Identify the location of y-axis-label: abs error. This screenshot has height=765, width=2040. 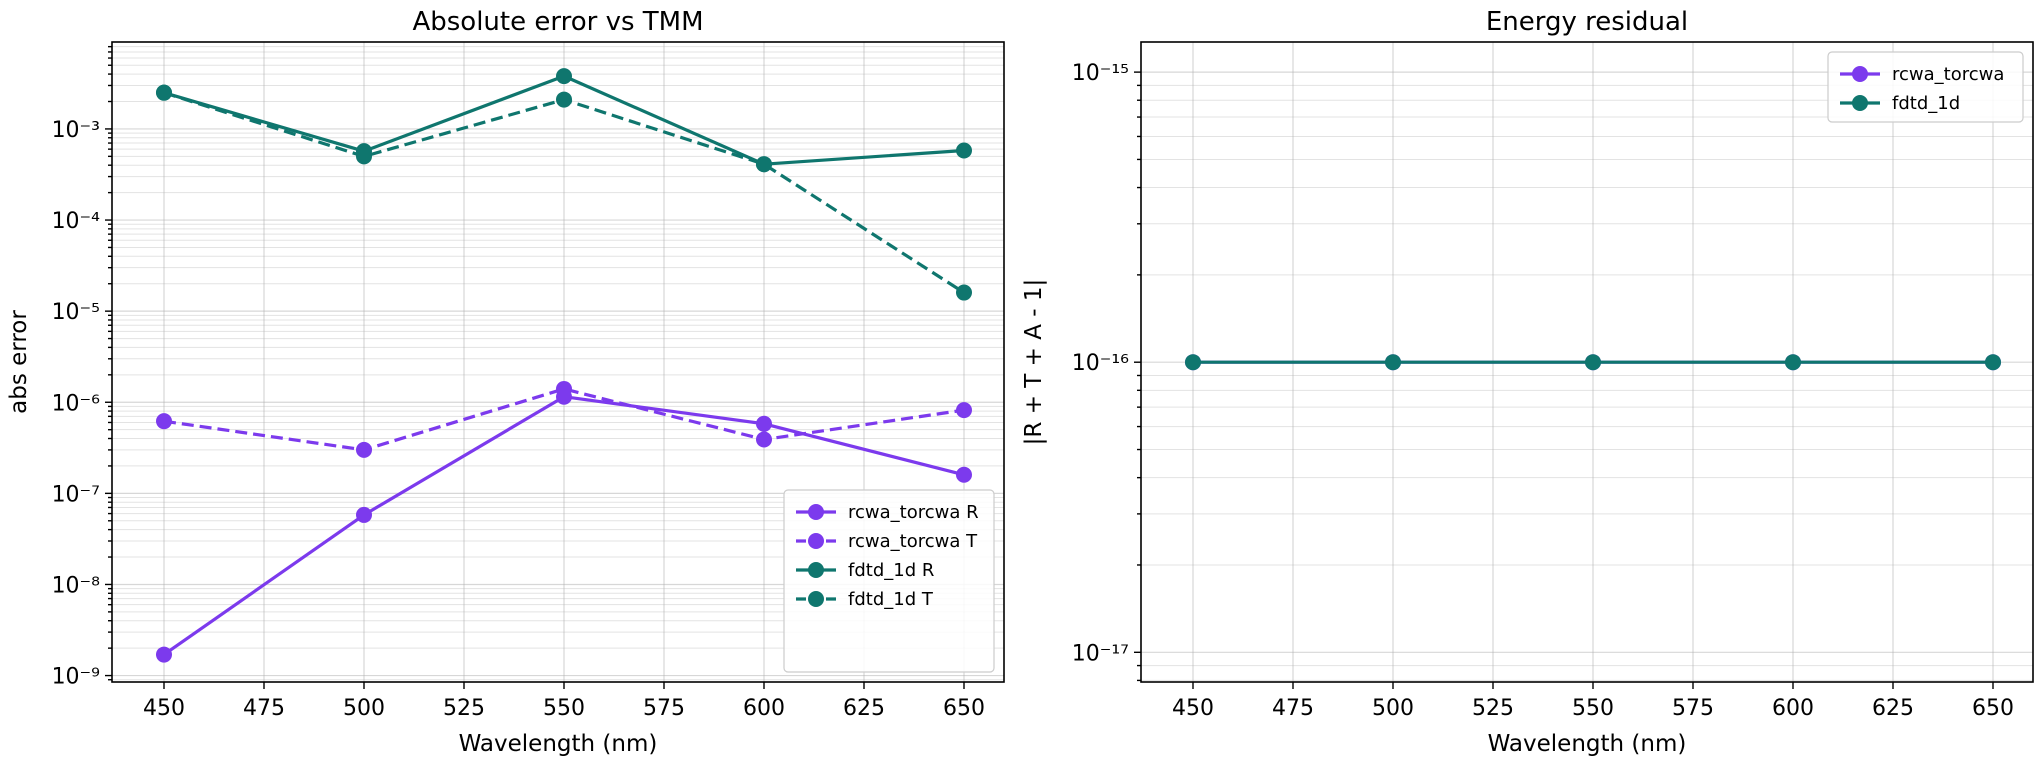
(19, 362).